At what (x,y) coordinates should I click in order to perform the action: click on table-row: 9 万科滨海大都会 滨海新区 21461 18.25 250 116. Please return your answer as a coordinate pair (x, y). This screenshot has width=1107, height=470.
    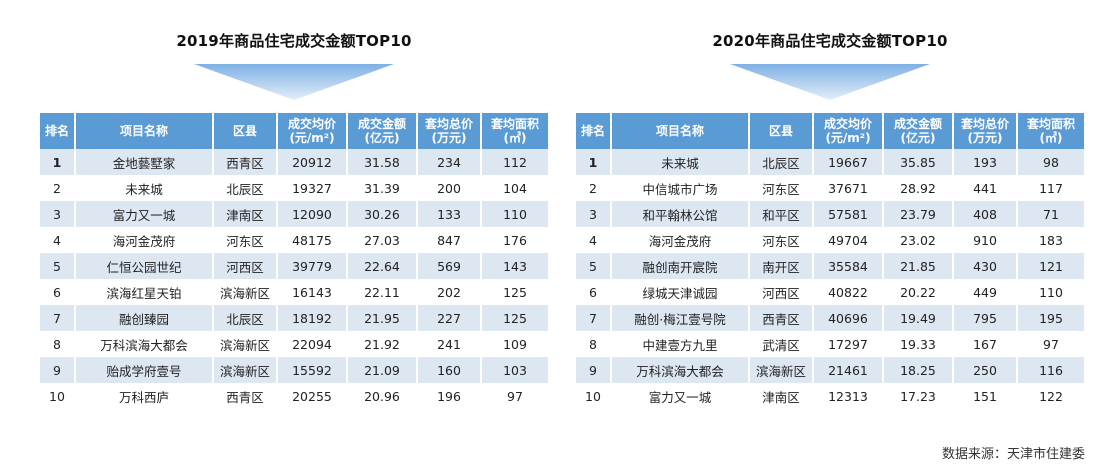
    Looking at the image, I should click on (830, 370).